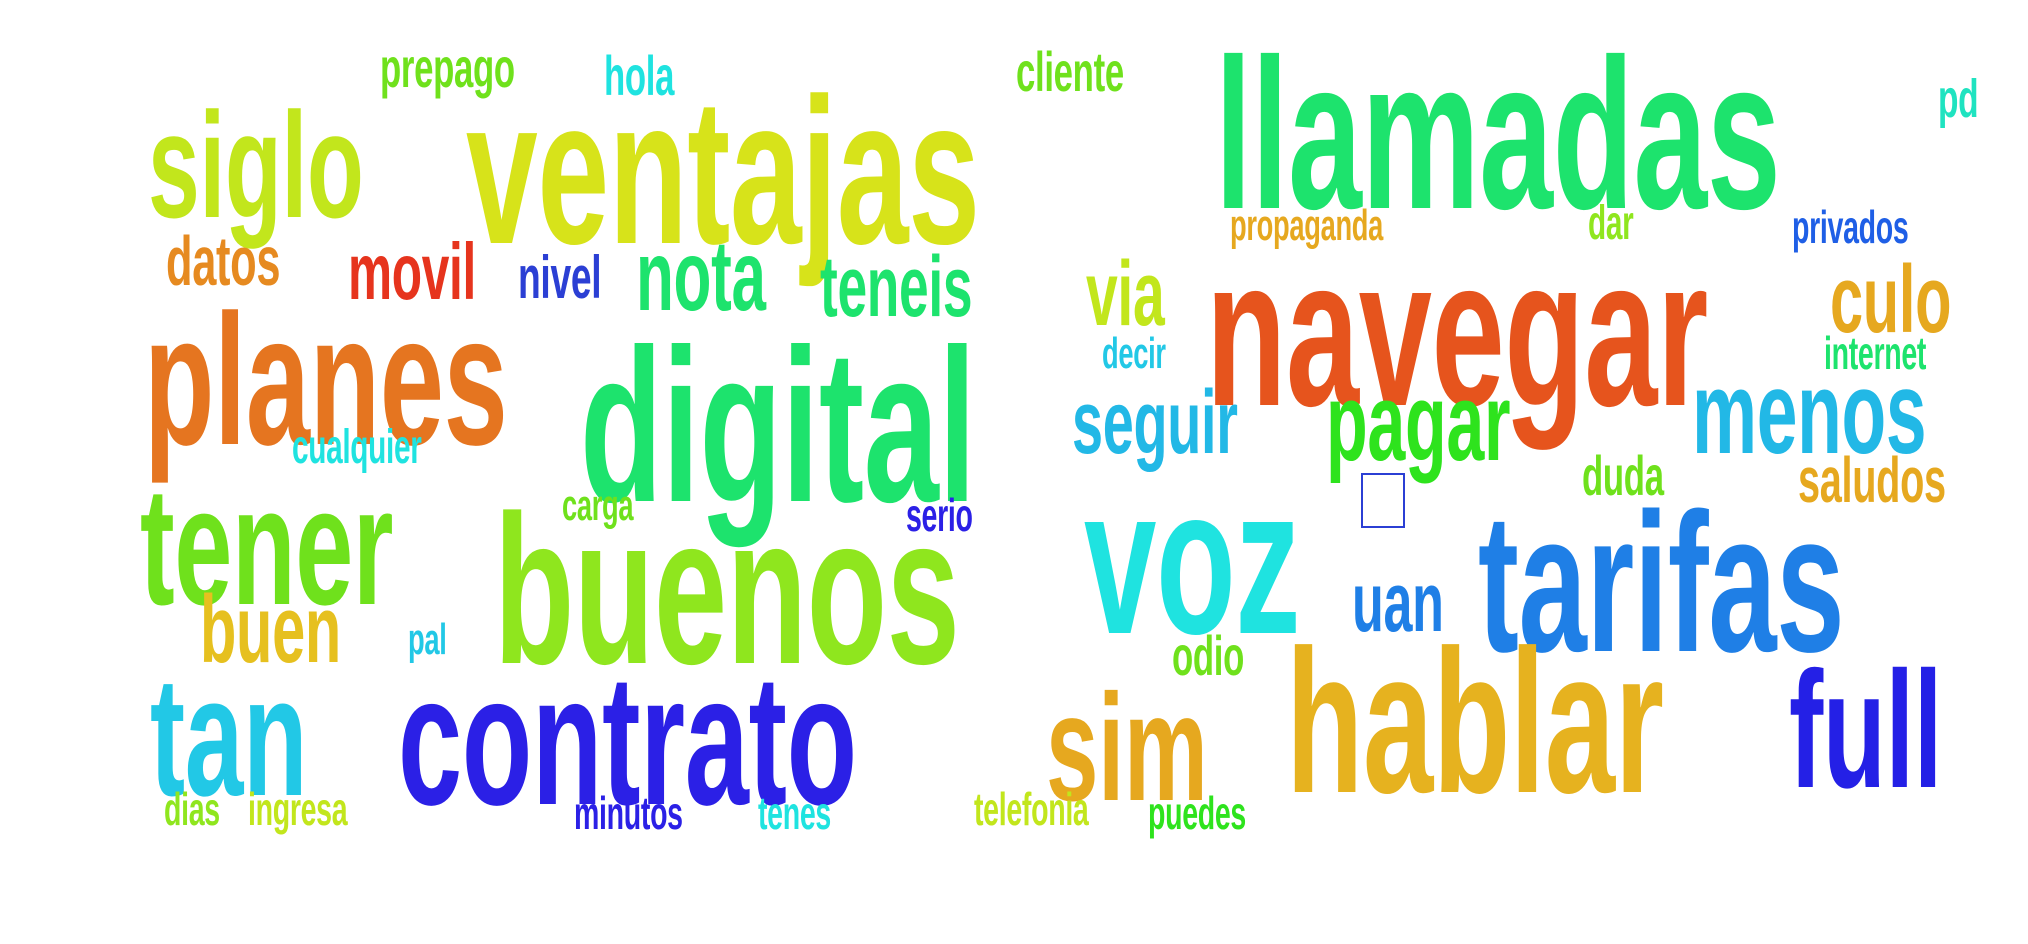 Image resolution: width=2028 pixels, height=944 pixels. I want to click on word-cliente: cliente, so click(1070, 71).